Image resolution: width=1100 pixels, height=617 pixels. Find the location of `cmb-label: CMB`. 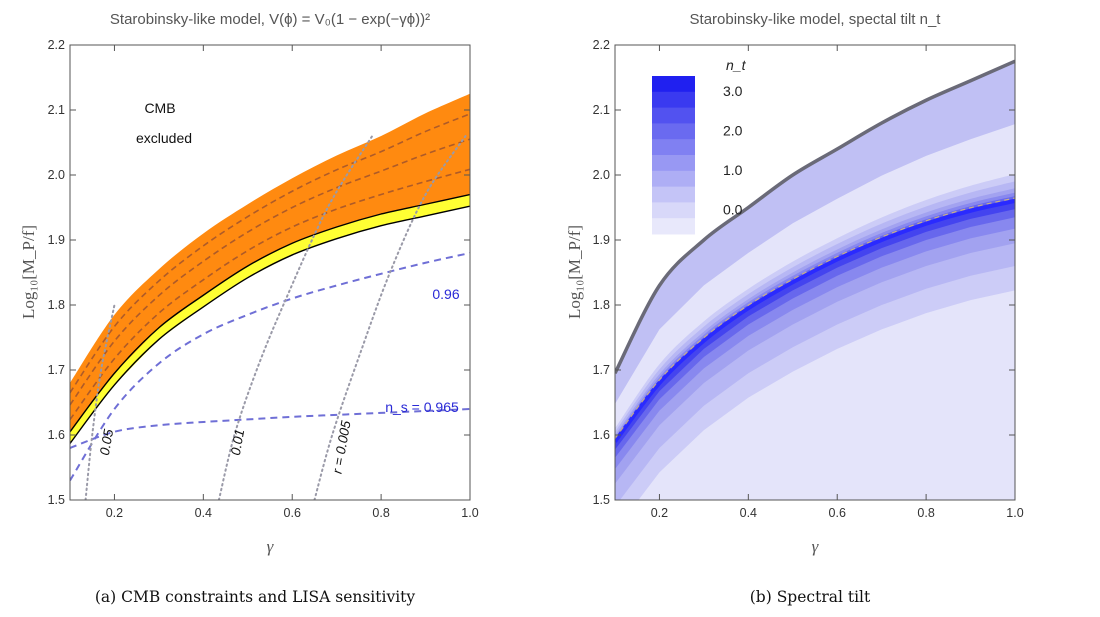

cmb-label: CMB is located at coordinates (159, 108).